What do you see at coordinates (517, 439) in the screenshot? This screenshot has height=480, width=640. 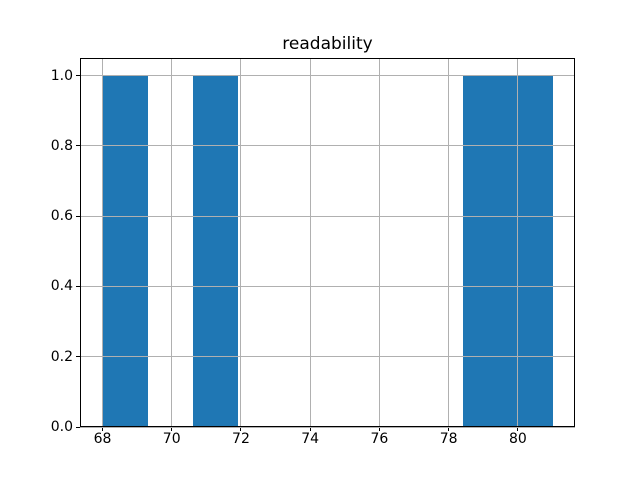 I see `x-tick-label: 80` at bounding box center [517, 439].